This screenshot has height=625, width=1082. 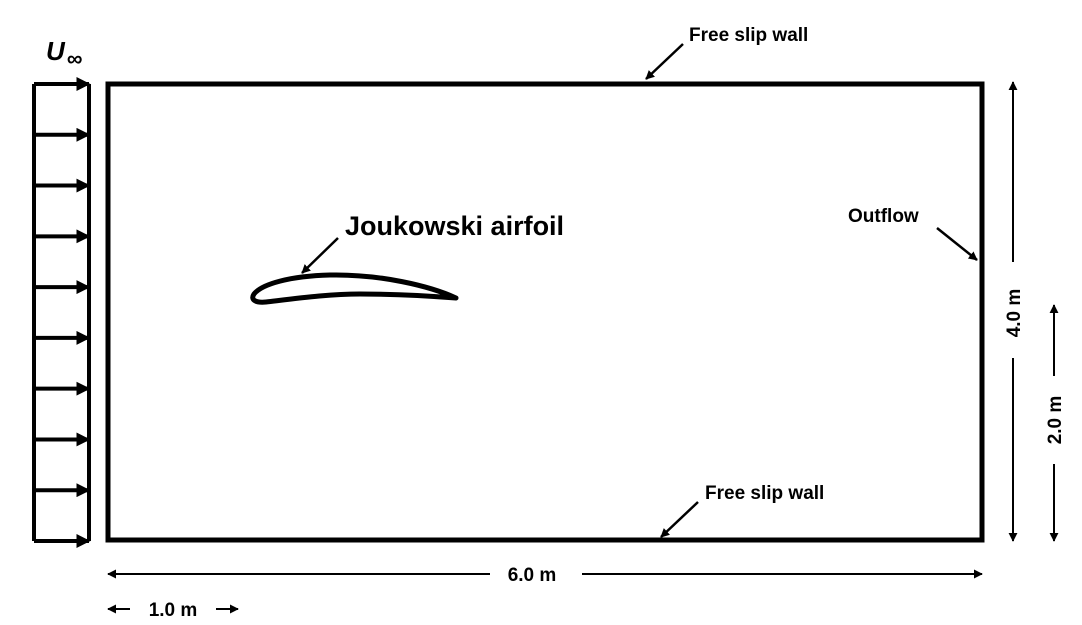 I want to click on freestream-velocity-label: U∞, so click(x=64, y=53).